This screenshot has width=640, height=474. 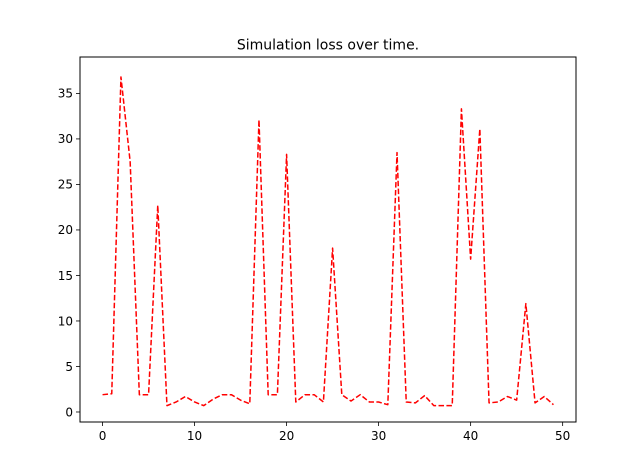 What do you see at coordinates (194, 436) in the screenshot?
I see `x-tick-label: 10` at bounding box center [194, 436].